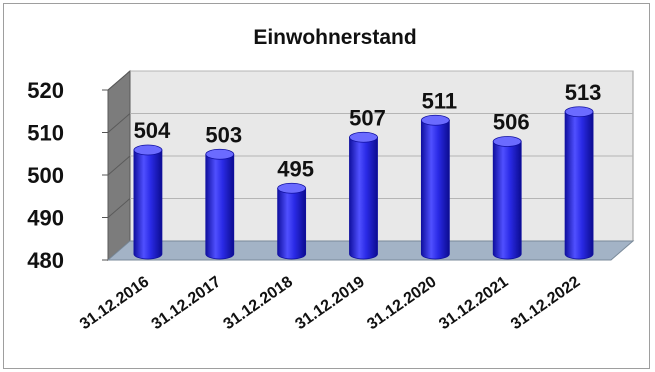  I want to click on x-category-label: 31.12.2021, so click(473, 303).